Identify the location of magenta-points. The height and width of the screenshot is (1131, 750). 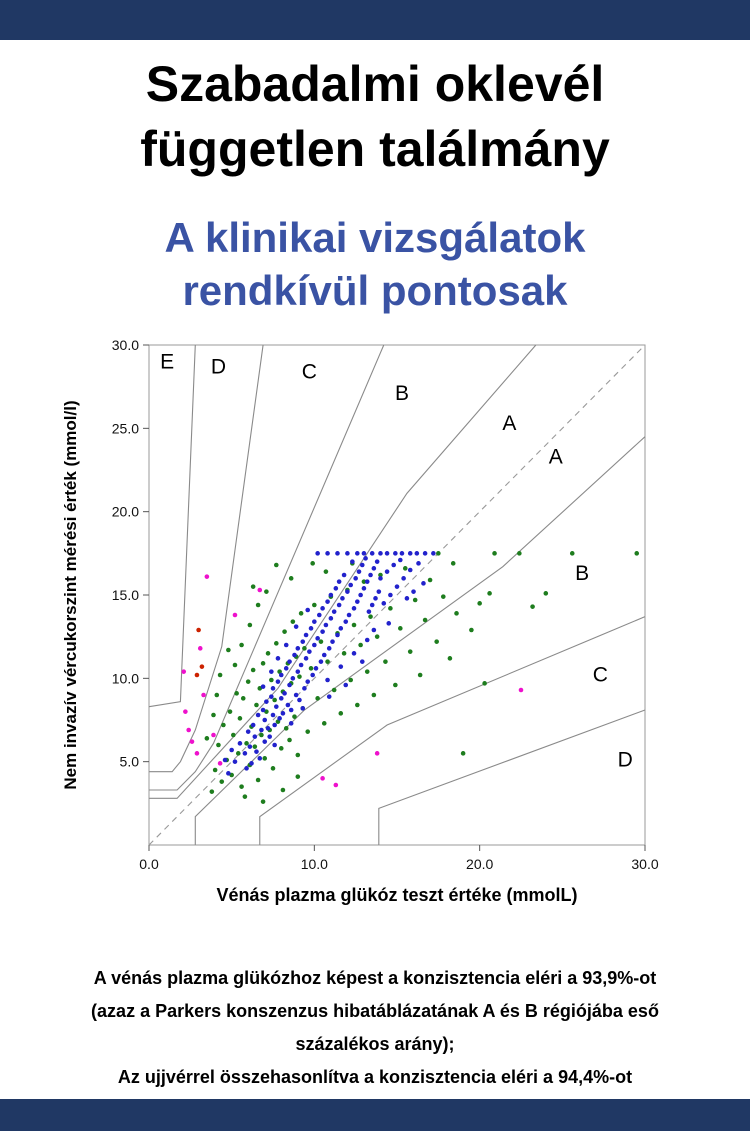
(352, 681).